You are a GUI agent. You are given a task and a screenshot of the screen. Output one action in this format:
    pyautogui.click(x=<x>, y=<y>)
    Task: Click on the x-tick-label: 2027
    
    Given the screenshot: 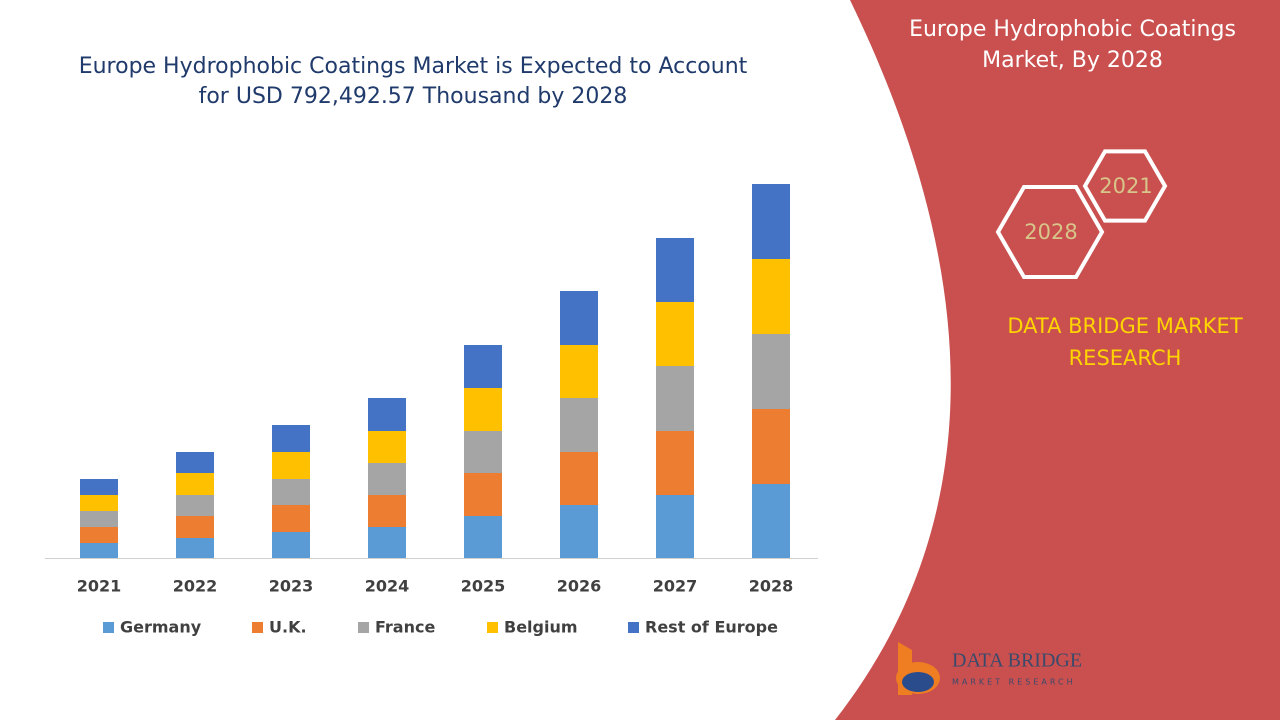 What is the action you would take?
    pyautogui.click(x=675, y=586)
    